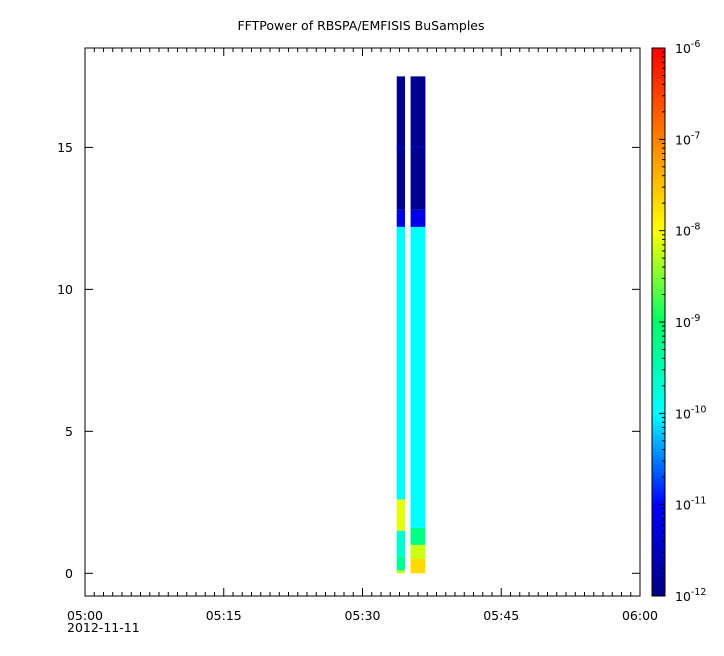 Image resolution: width=724 pixels, height=656 pixels. What do you see at coordinates (687, 321) in the screenshot?
I see `colorbar-tick-label: 10⁻⁹` at bounding box center [687, 321].